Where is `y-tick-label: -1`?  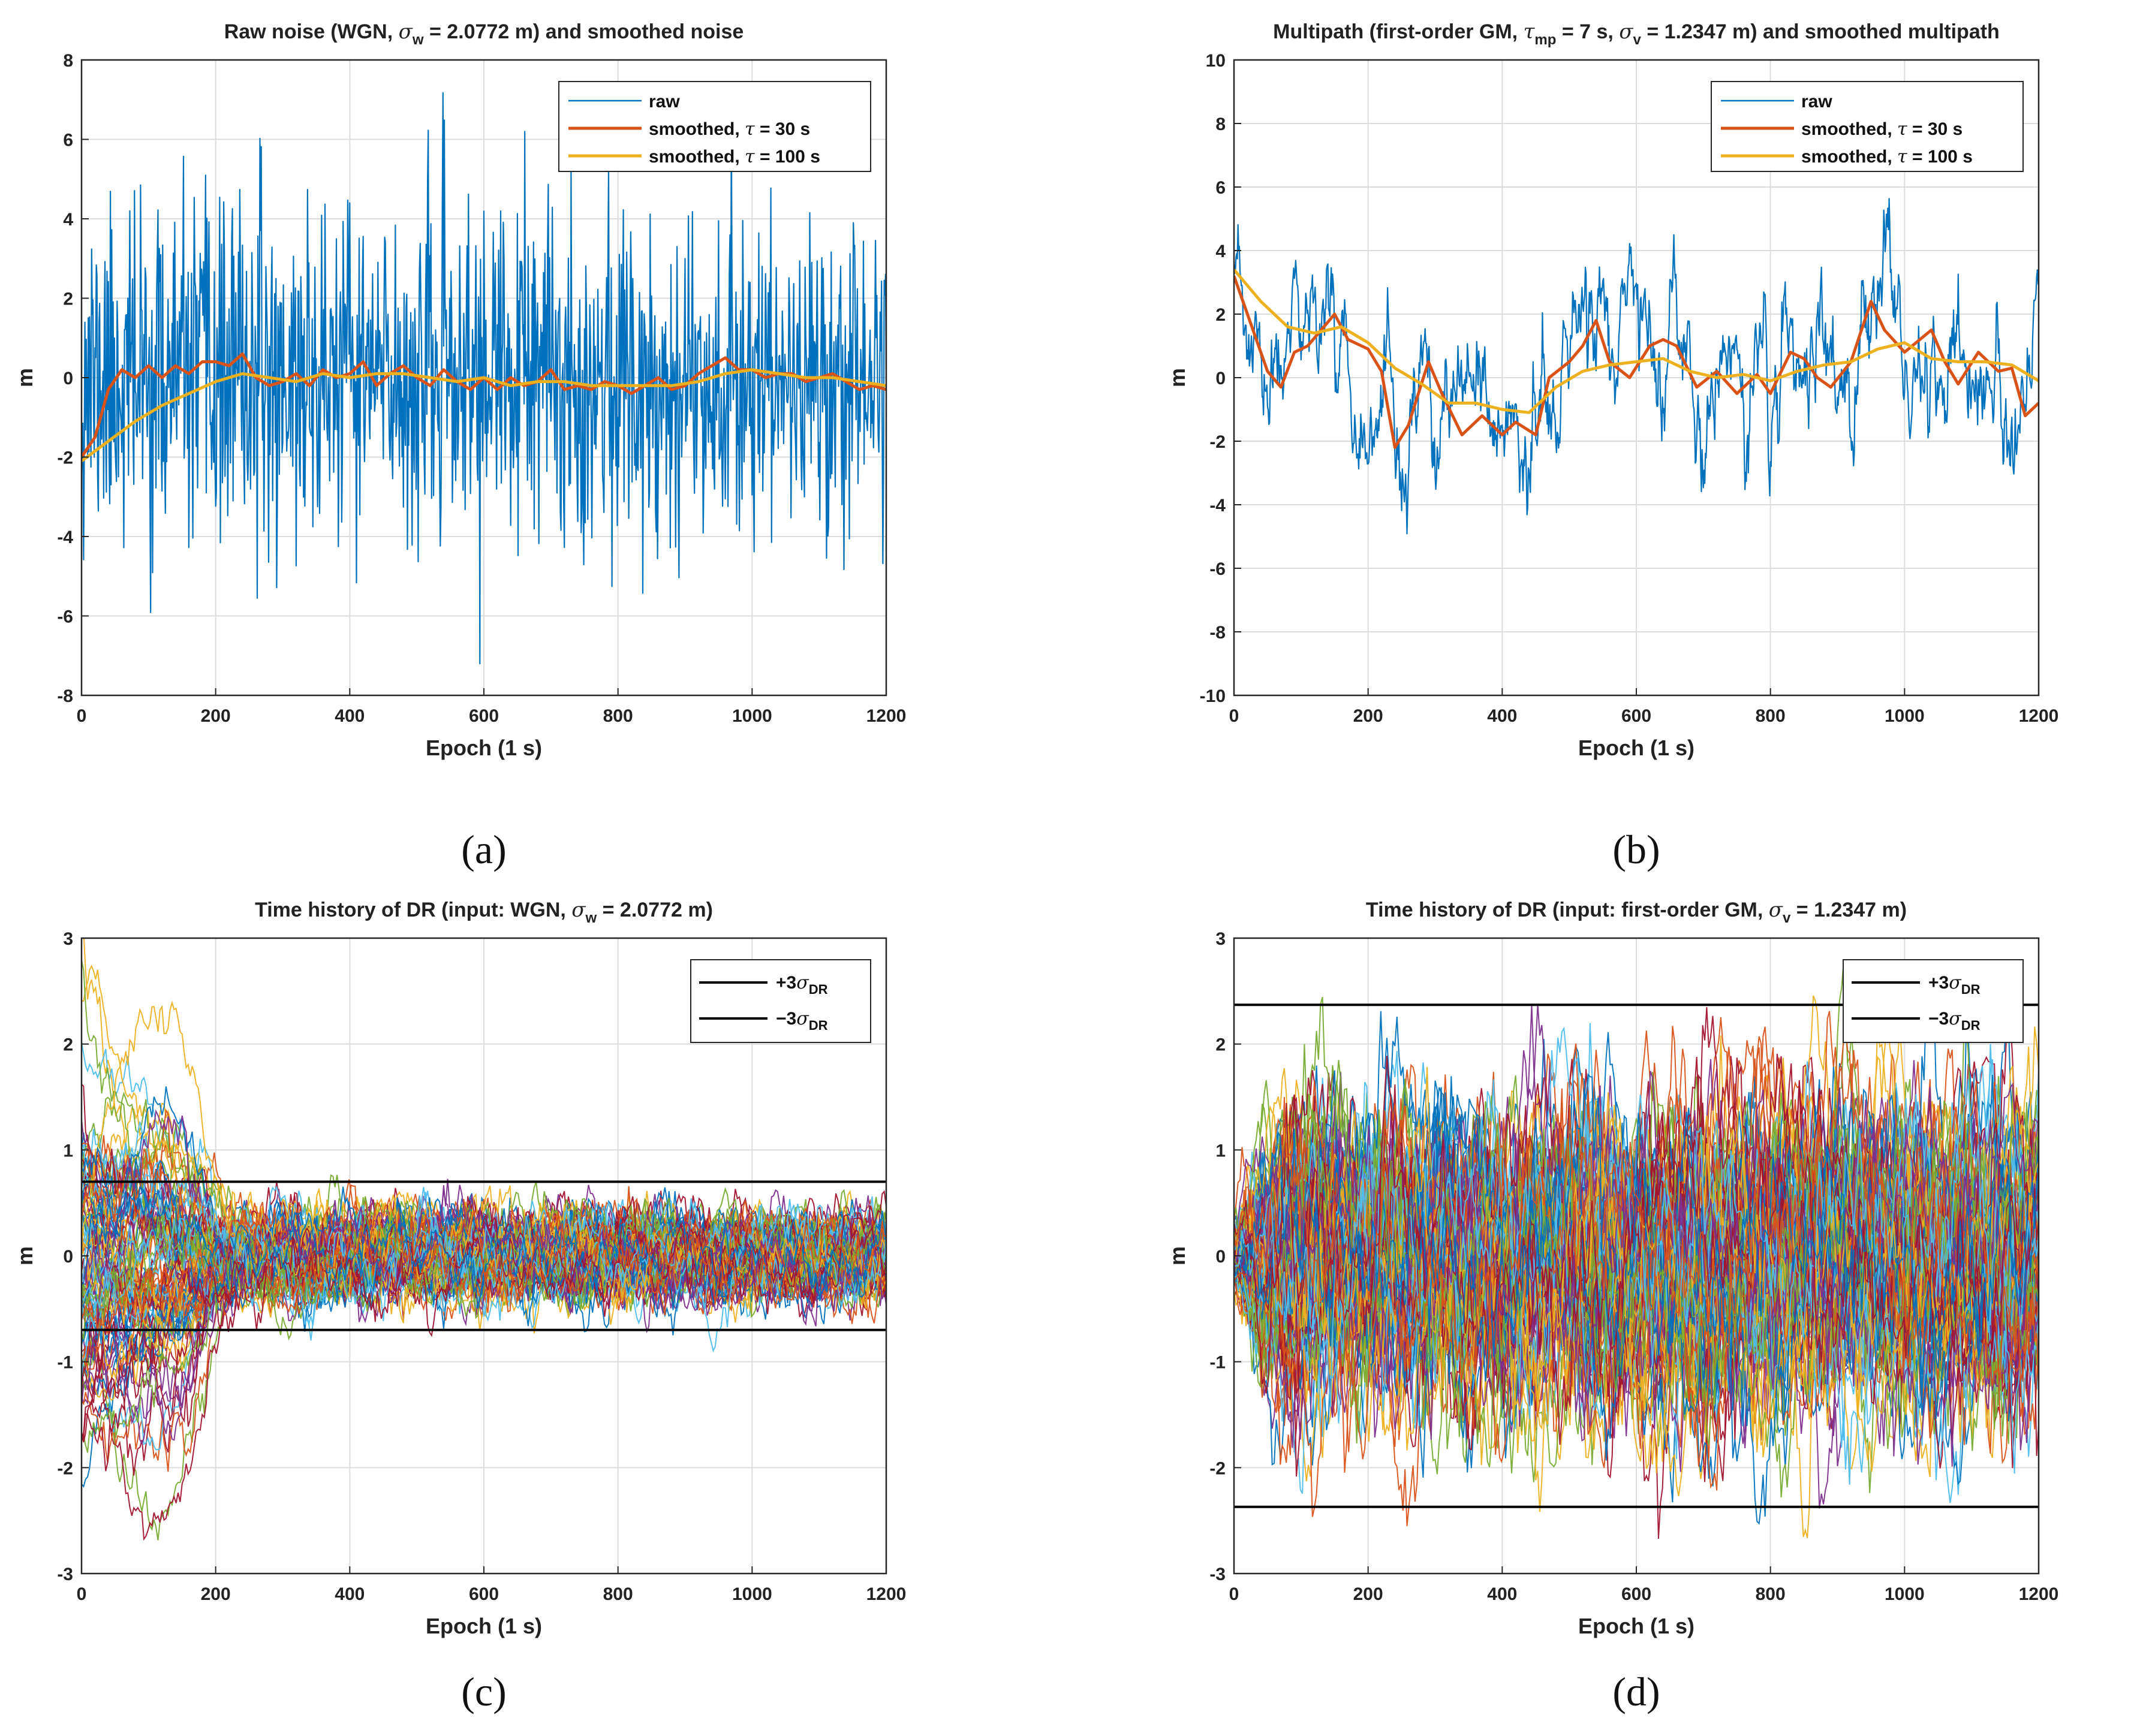
y-tick-label: -1 is located at coordinates (1217, 1363).